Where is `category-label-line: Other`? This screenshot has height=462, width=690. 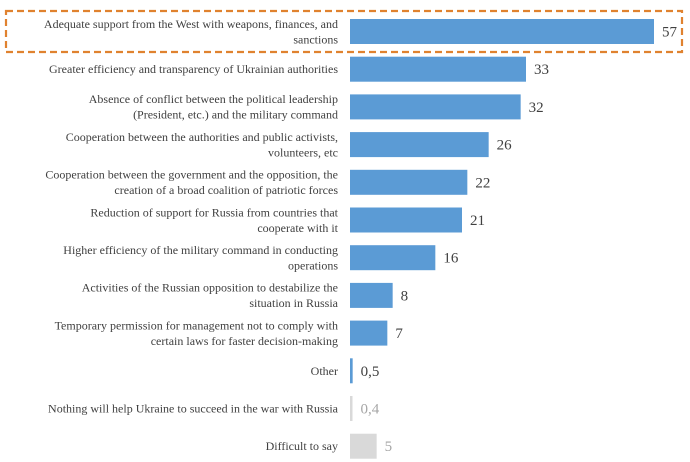
category-label-line: Other is located at coordinates (324, 371).